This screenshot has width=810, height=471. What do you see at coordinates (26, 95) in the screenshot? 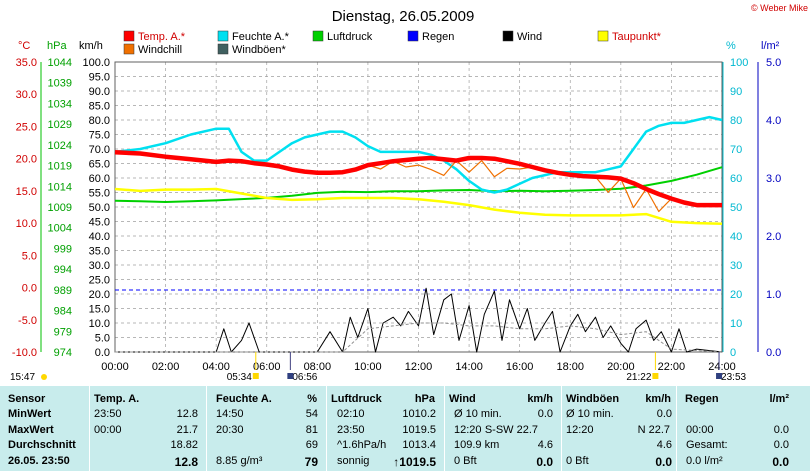
I see `tick-temp: 30.0` at bounding box center [26, 95].